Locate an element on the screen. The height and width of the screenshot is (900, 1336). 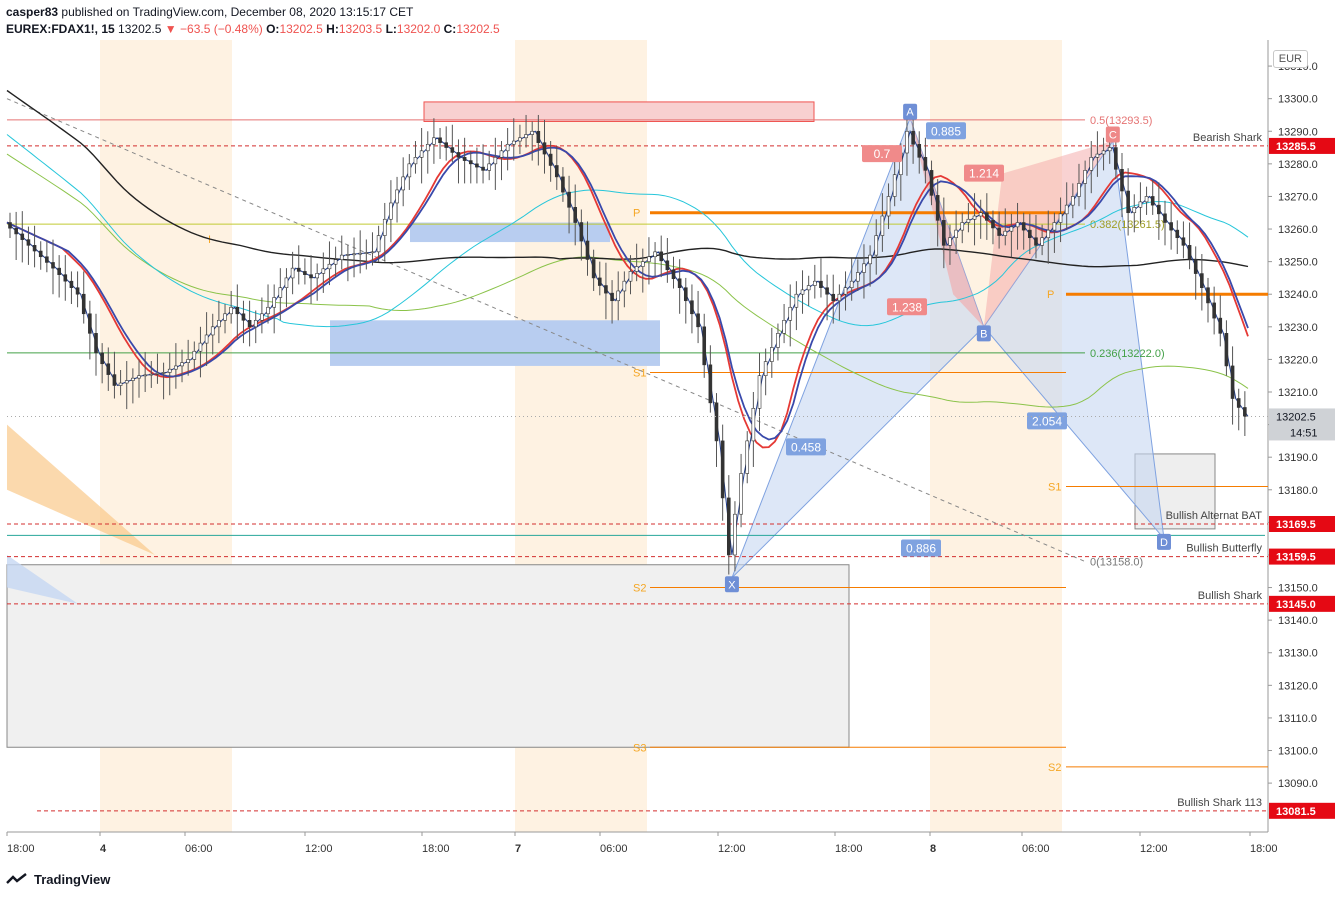
high-value: 13203.5 is located at coordinates (360, 29).